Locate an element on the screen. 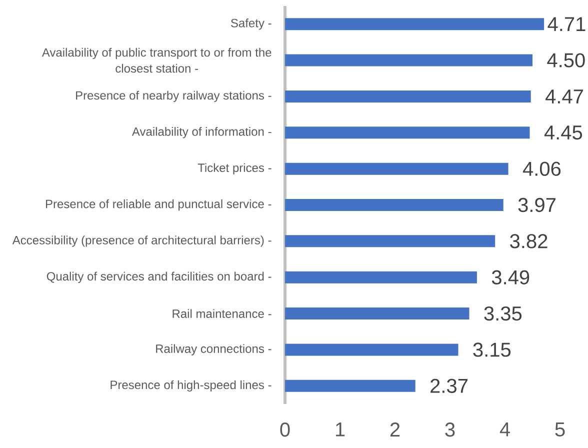  data-label: 4.47 is located at coordinates (564, 97).